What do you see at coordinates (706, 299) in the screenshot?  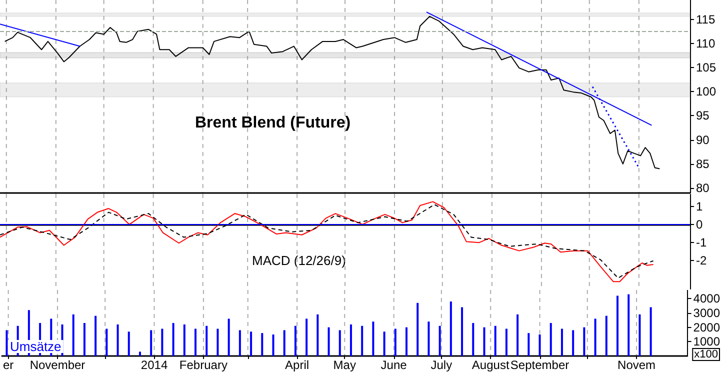 I see `y-tick-label: 4000` at bounding box center [706, 299].